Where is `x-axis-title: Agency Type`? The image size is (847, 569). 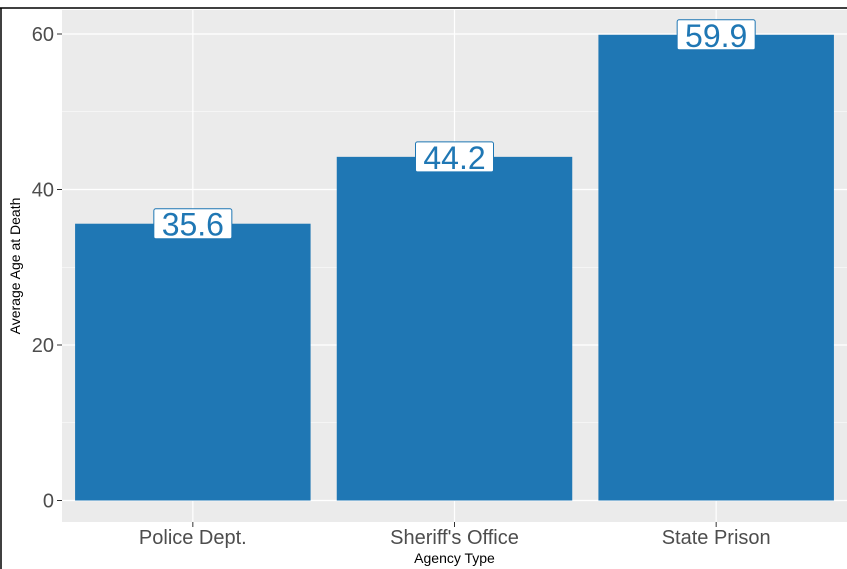
x-axis-title: Agency Type is located at coordinates (454, 558).